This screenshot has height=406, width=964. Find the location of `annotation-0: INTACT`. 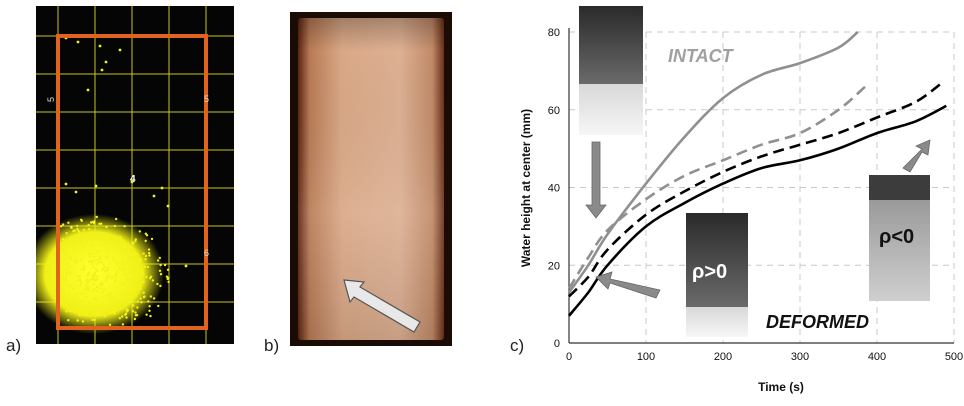

annotation-0: INTACT is located at coordinates (701, 56).